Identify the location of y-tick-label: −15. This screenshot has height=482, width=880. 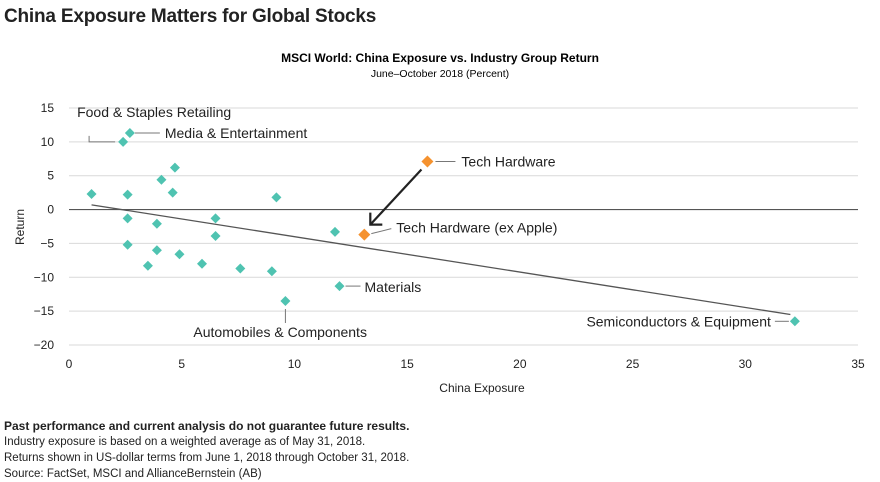
(44, 311).